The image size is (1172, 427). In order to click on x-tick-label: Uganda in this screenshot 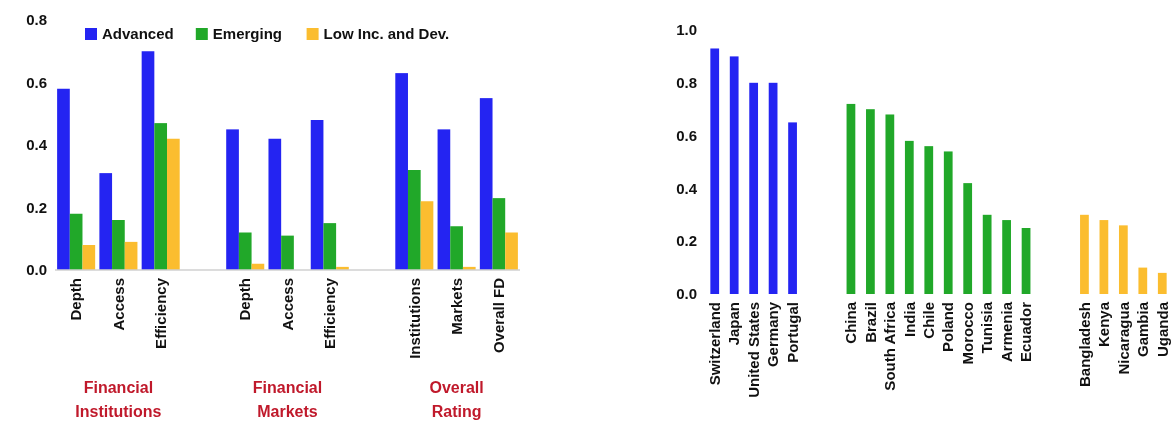, I will do `click(1162, 329)`.